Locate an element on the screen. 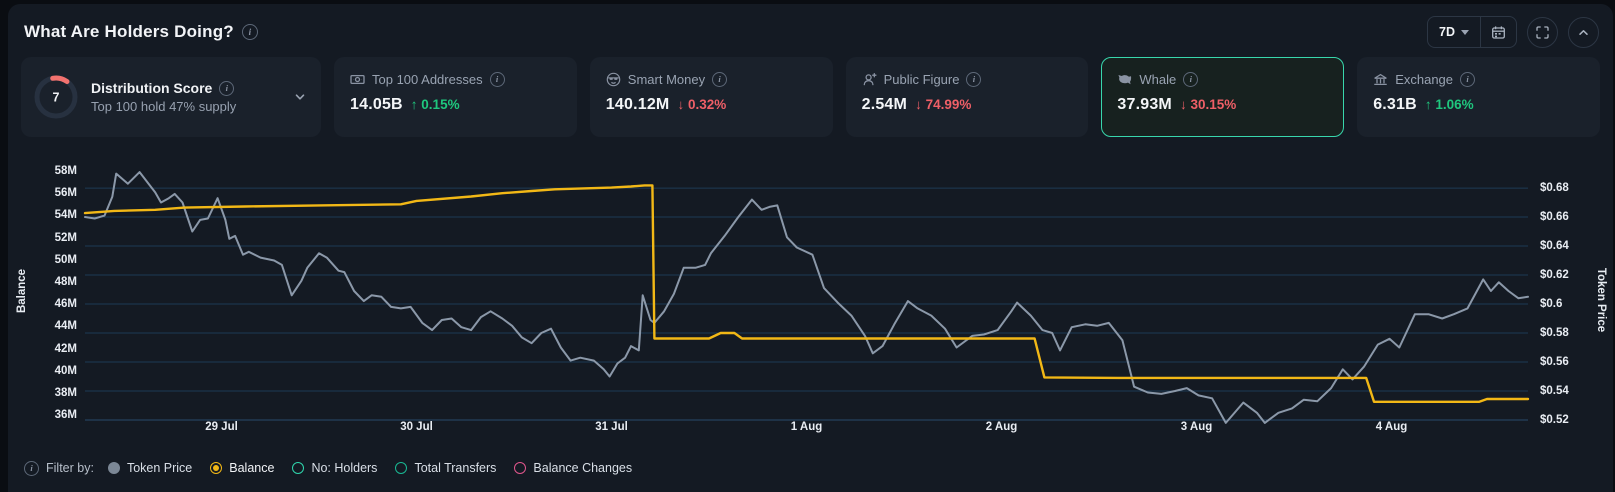  legend-prefix-label: Filter by: is located at coordinates (70, 468).